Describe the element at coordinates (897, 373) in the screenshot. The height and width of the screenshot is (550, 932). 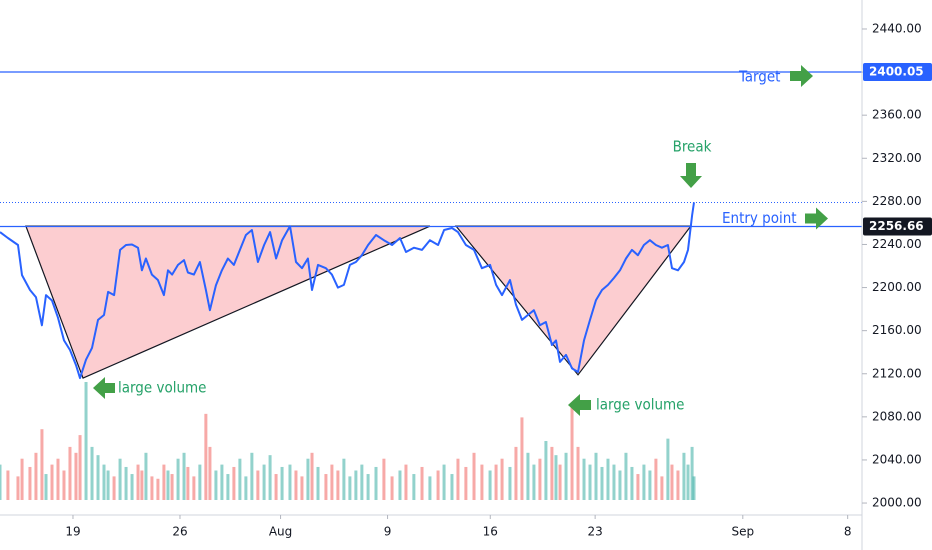
I see `y-tick-label: 2120.00` at that location.